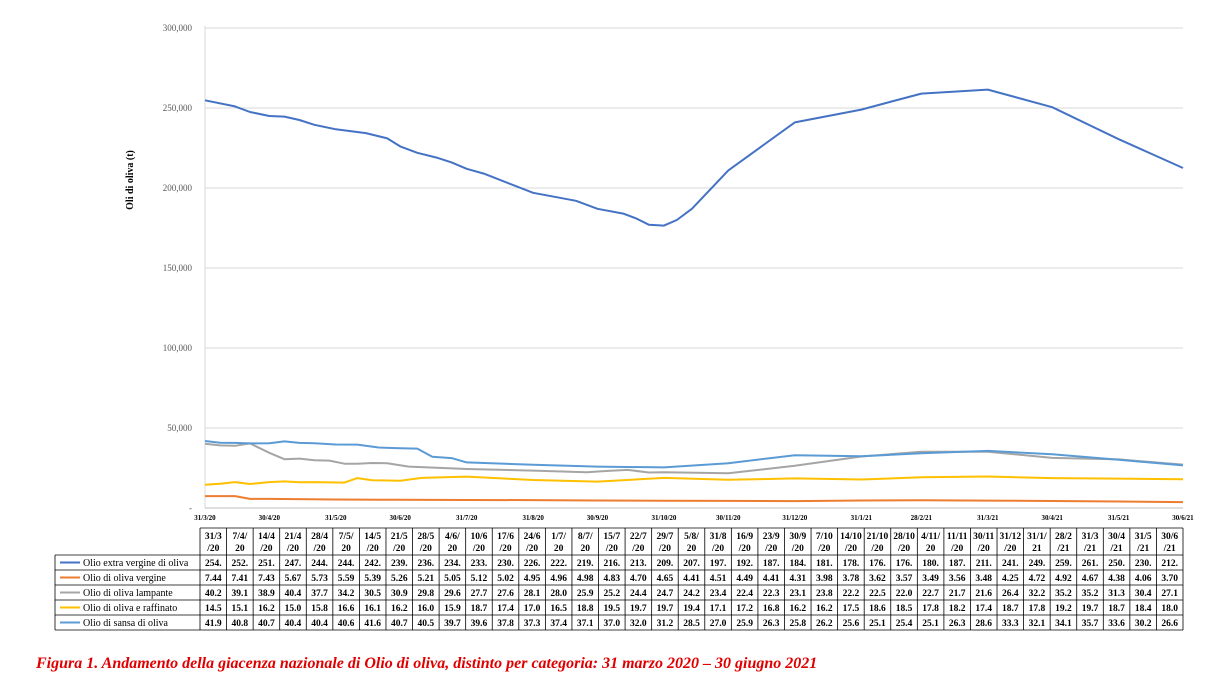  Describe the element at coordinates (426, 609) in the screenshot. I see `table-cell: 16.0` at that location.